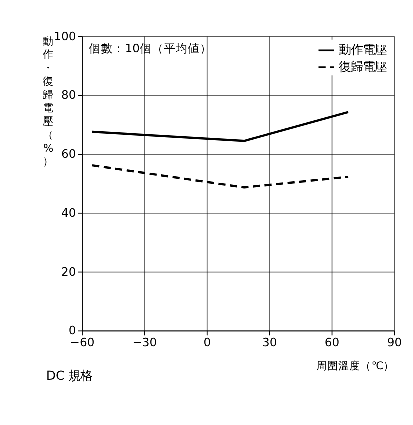 The width and height of the screenshot is (413, 425). Describe the element at coordinates (72, 331) in the screenshot. I see `y-tick-label: 0` at that location.